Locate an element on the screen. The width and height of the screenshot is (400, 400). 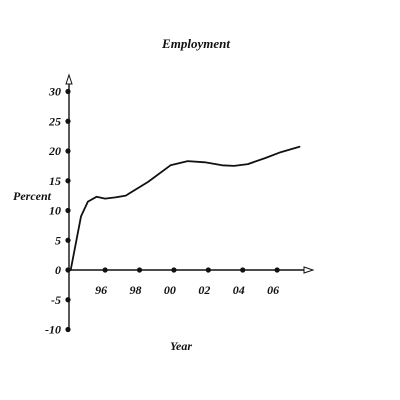
x-tick-label: 04 is located at coordinates (239, 290).